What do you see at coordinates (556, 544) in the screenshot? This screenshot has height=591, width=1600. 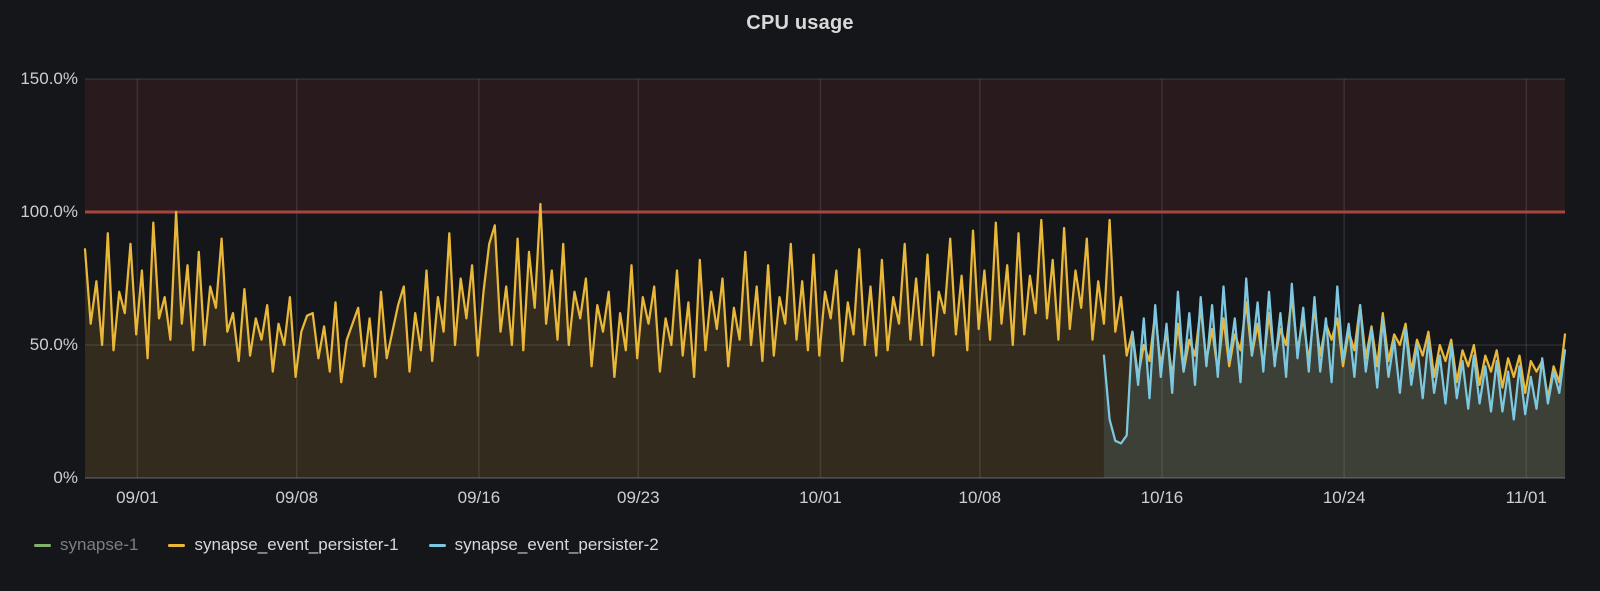 I see `legend-series-label: synapse_event_persister-2` at bounding box center [556, 544].